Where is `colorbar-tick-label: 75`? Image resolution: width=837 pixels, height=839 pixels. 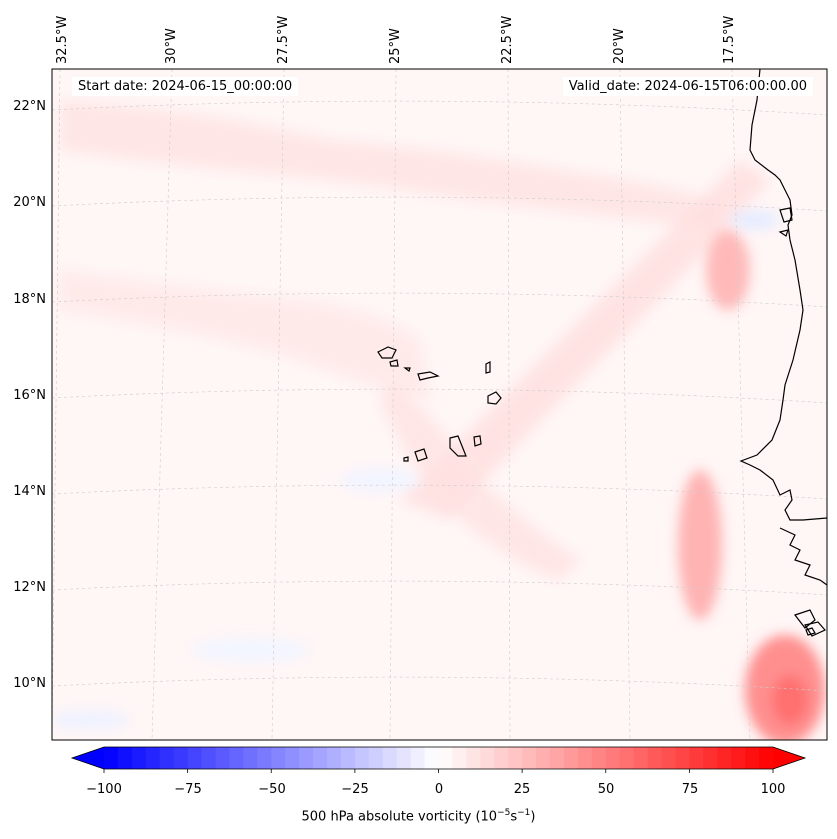
colorbar-tick-label: 75 is located at coordinates (690, 789).